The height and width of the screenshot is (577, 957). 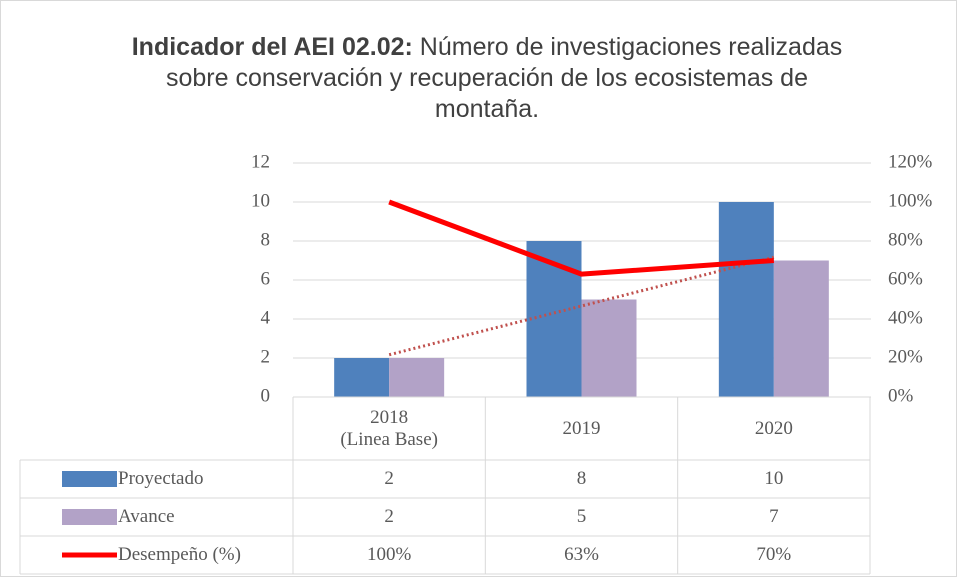 What do you see at coordinates (272, 47) in the screenshot?
I see `title-lead: Indicador del AEI 02.02:` at bounding box center [272, 47].